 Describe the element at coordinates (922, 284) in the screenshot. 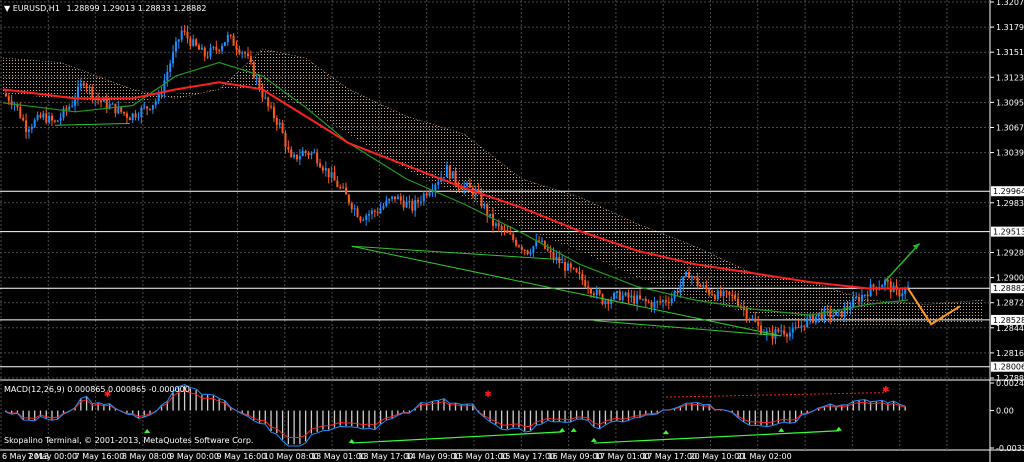

I see `forecast-arrows` at that location.